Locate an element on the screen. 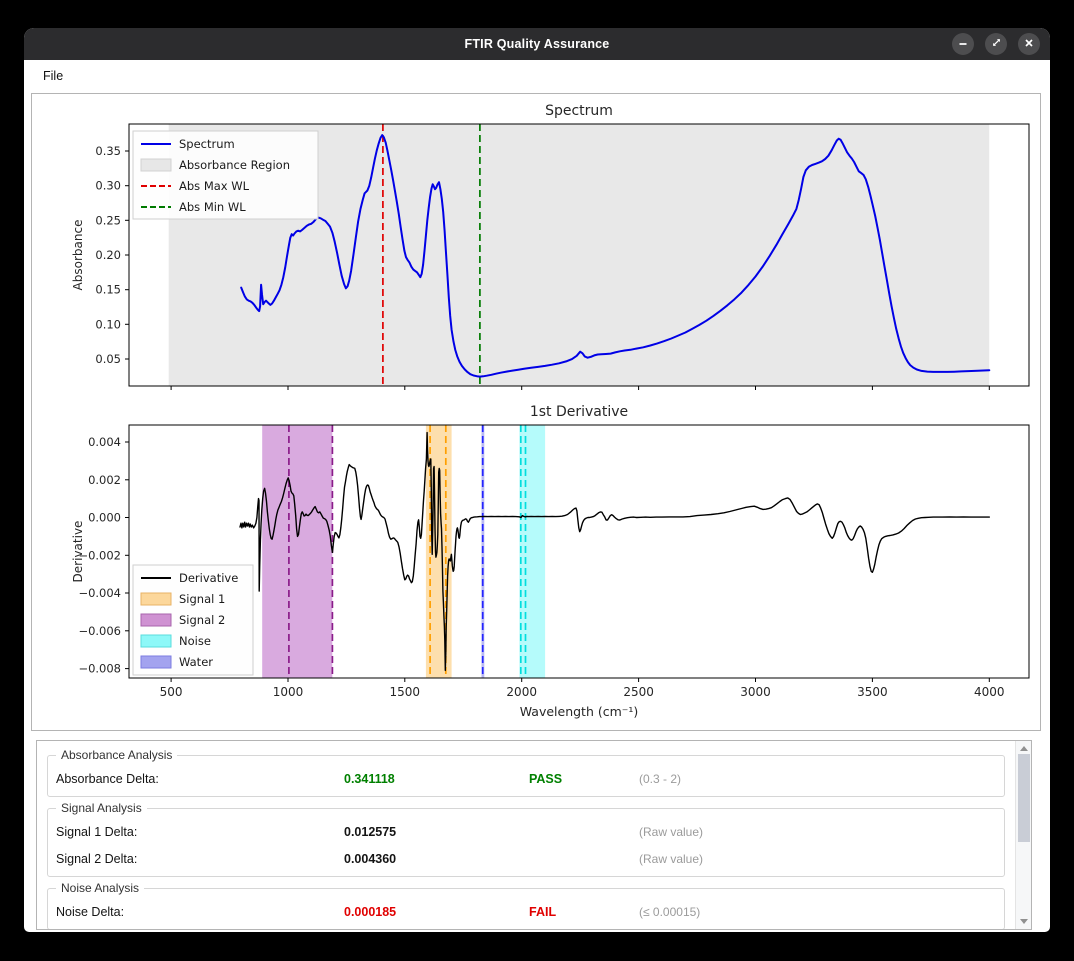 Image resolution: width=1074 pixels, height=961 pixels. restore-icon is located at coordinates (996, 44).